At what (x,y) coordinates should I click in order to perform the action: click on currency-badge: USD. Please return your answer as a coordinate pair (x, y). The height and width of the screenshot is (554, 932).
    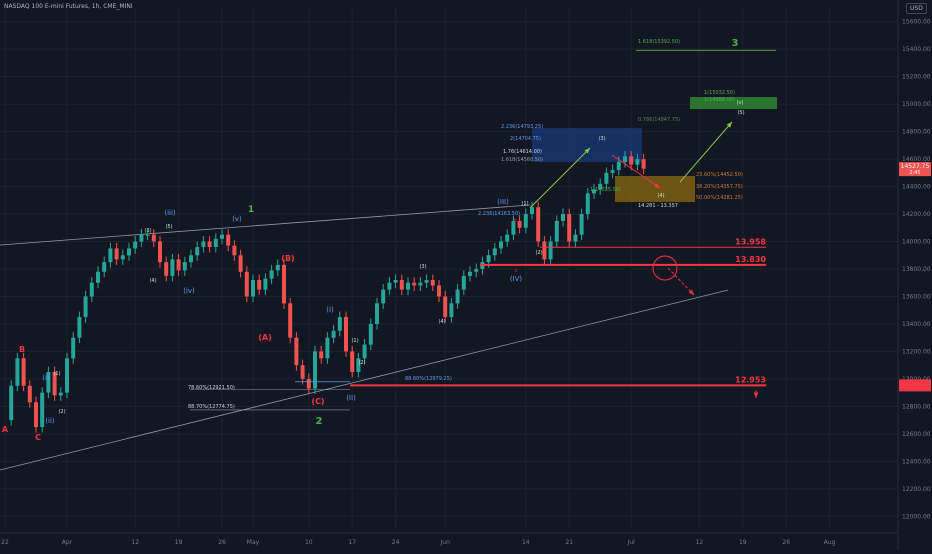
    Looking at the image, I should click on (916, 8).